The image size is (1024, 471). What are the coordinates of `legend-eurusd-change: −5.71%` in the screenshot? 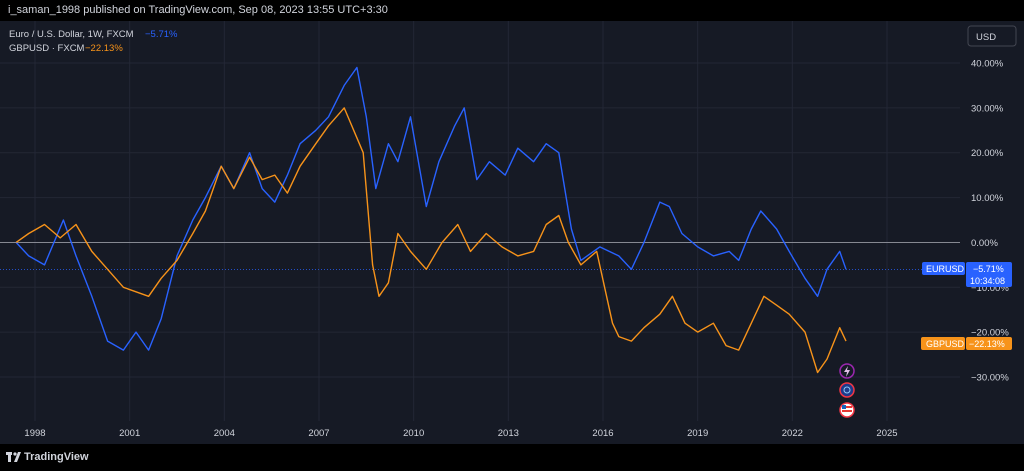 It's located at (161, 34).